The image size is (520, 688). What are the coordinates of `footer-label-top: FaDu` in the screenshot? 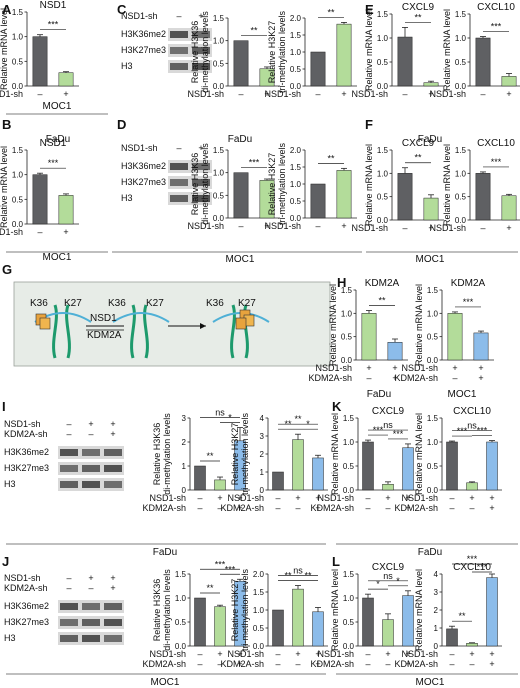 It's located at (430, 139).